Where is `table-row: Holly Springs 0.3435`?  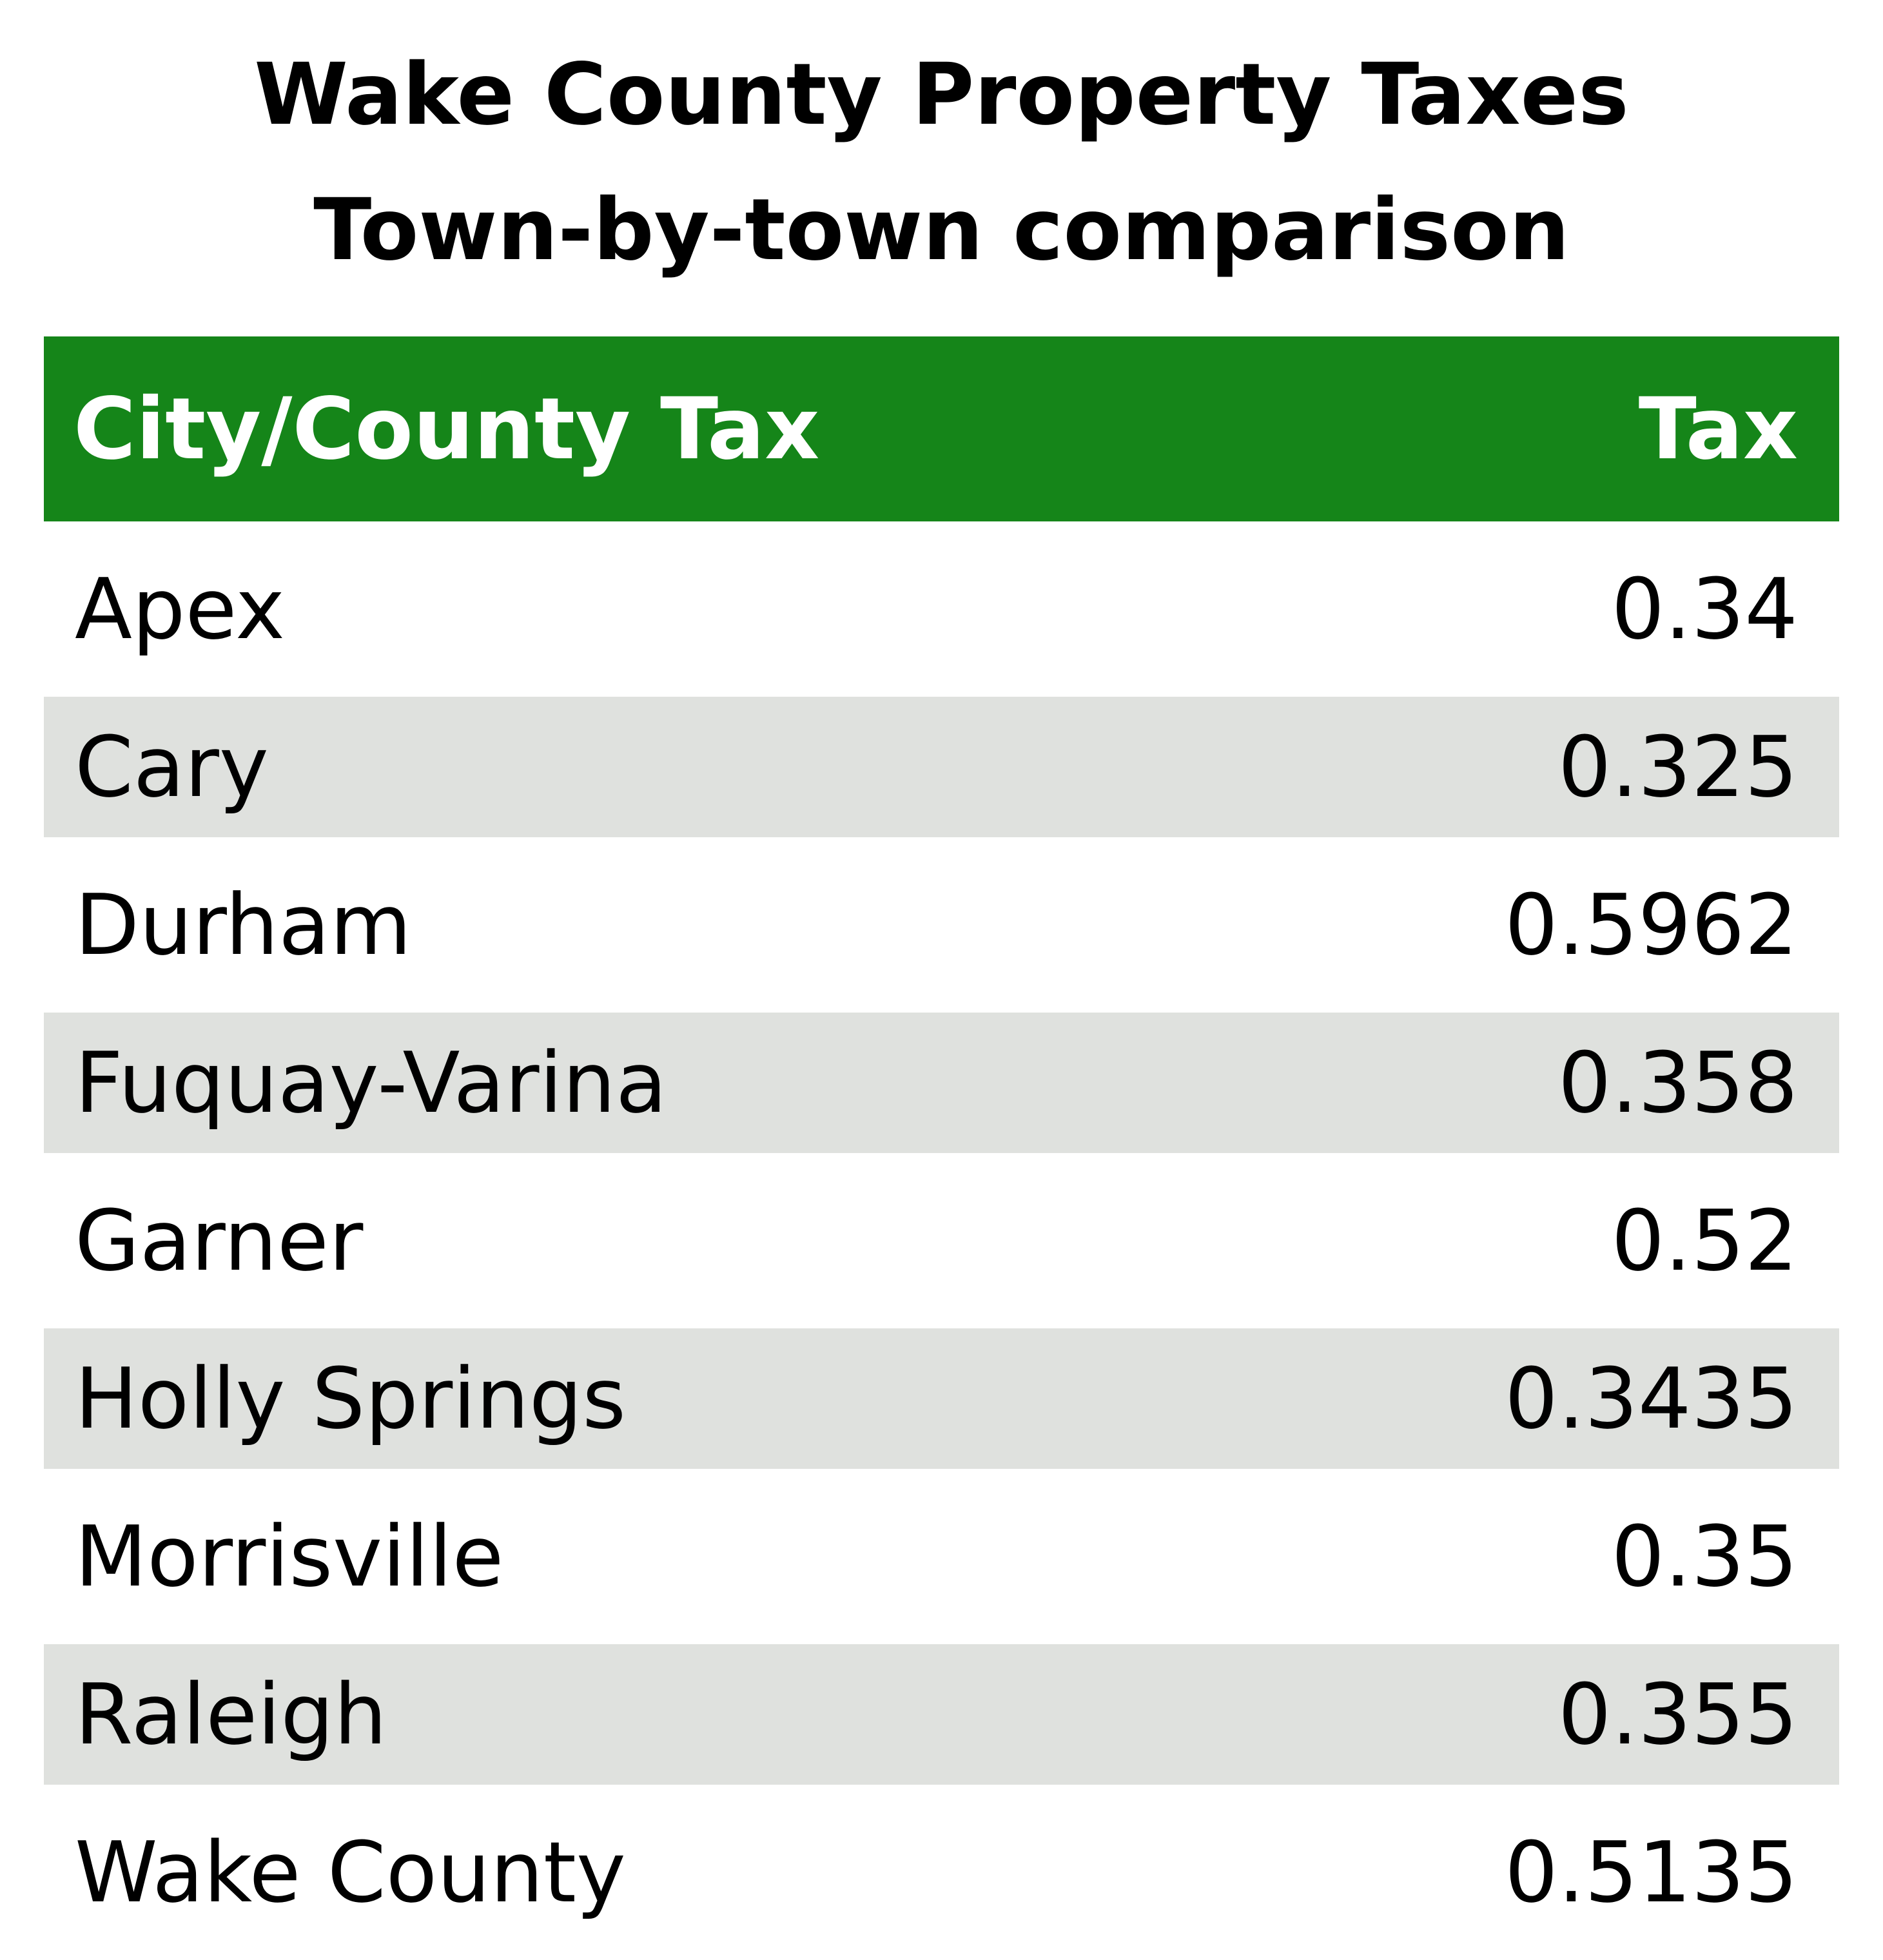 table-row: Holly Springs 0.3435 is located at coordinates (941, 1399).